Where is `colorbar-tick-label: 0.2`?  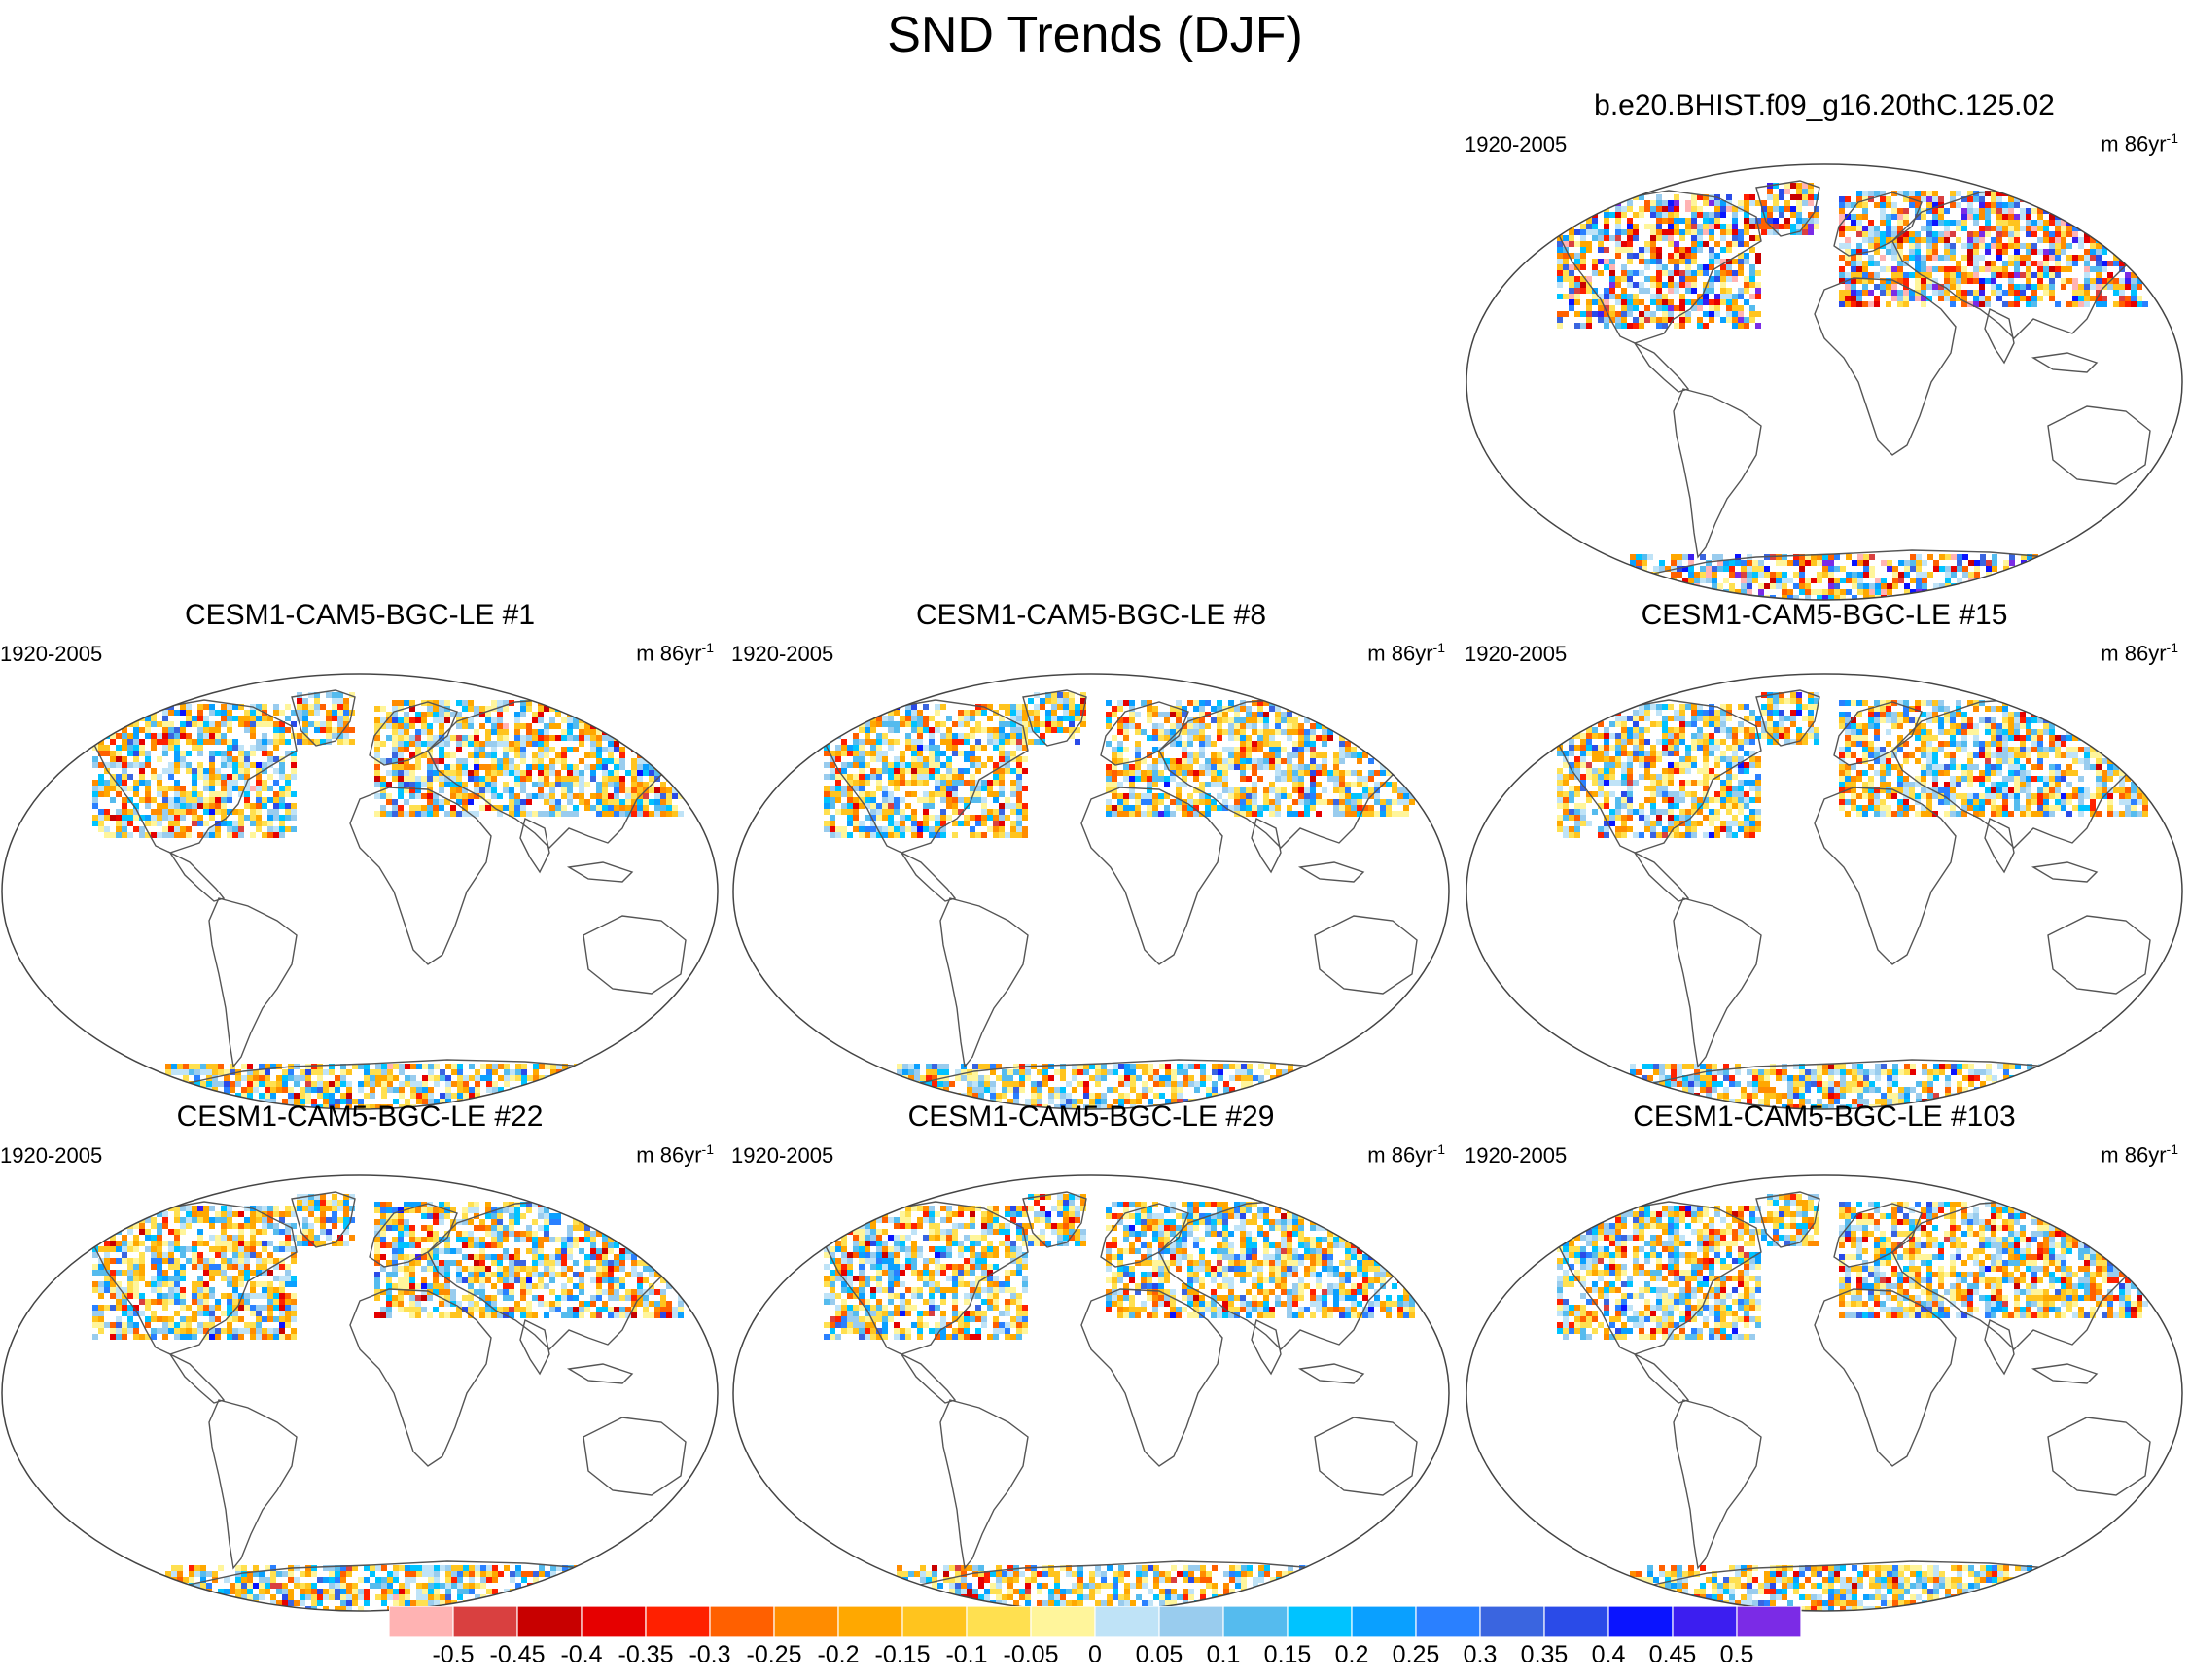 colorbar-tick-label: 0.2 is located at coordinates (1352, 1655).